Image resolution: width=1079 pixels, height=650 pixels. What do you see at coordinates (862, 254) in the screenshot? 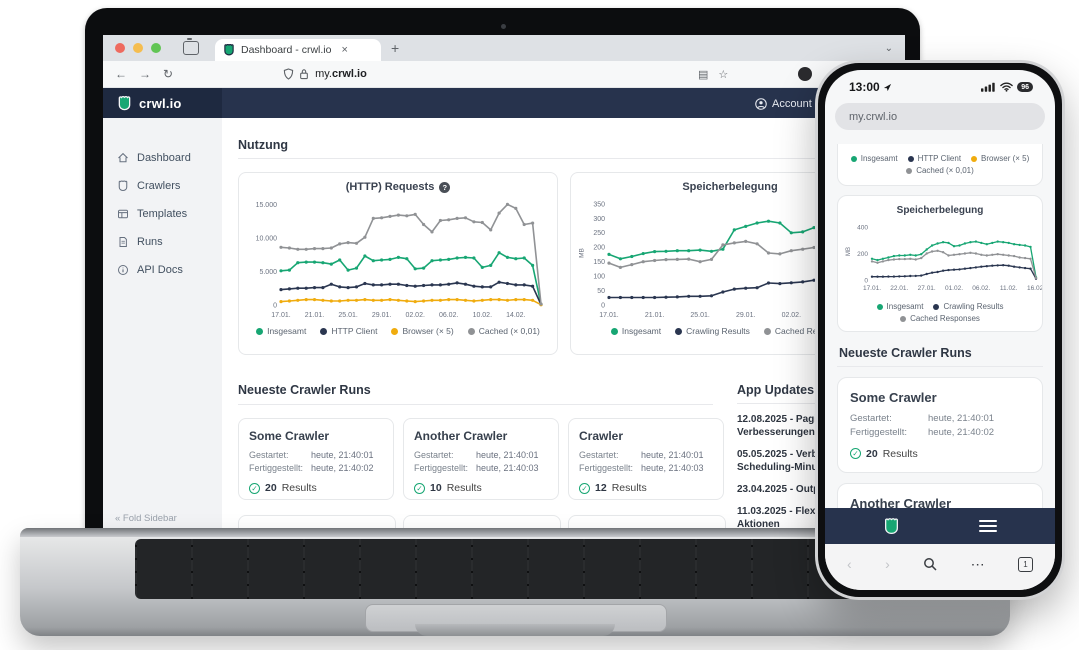
I see `svg-text: 200` at bounding box center [862, 254].